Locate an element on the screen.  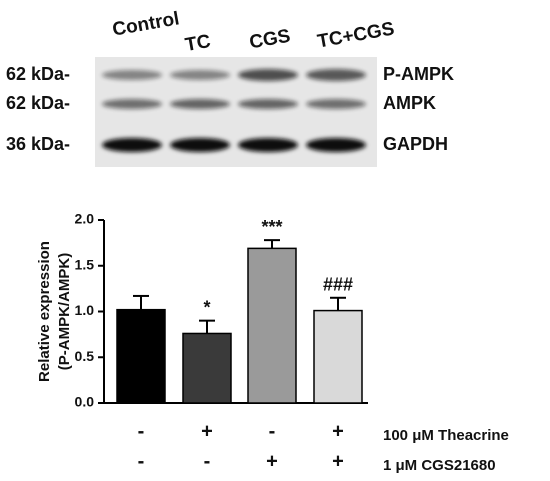
y-tick-label: 1.5 is located at coordinates (85, 264).